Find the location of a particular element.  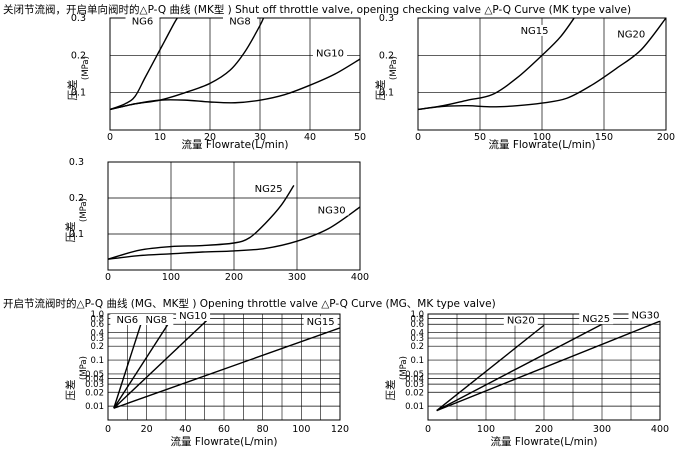

c4-ytick-label: 0.8 is located at coordinates (97, 319).